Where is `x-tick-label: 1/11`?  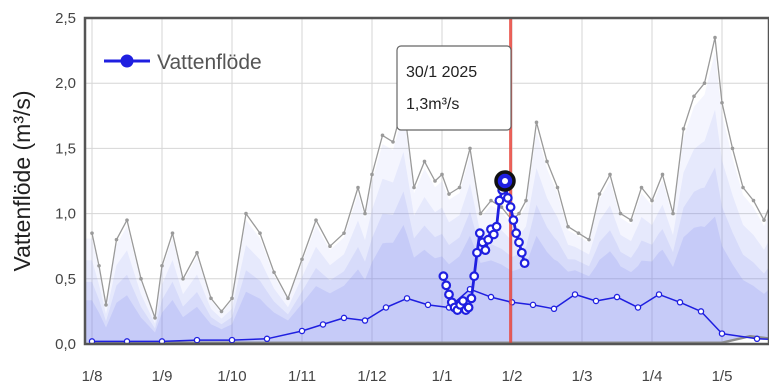
x-tick-label: 1/11 is located at coordinates (302, 376).